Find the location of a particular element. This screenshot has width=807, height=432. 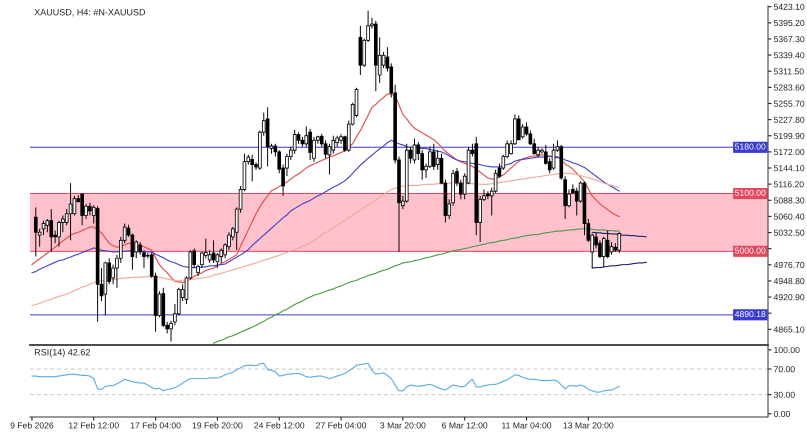

y-tick-label: 5255.70 is located at coordinates (789, 103).